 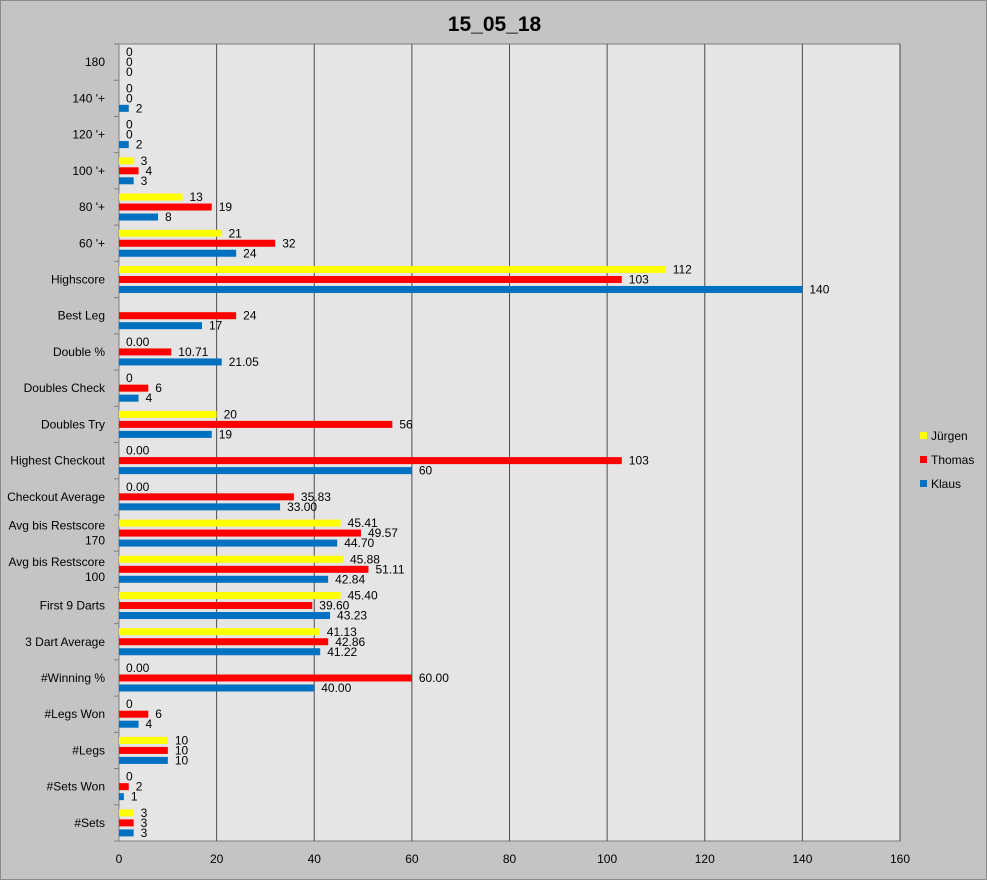 I want to click on data-label: 8, so click(x=168, y=217).